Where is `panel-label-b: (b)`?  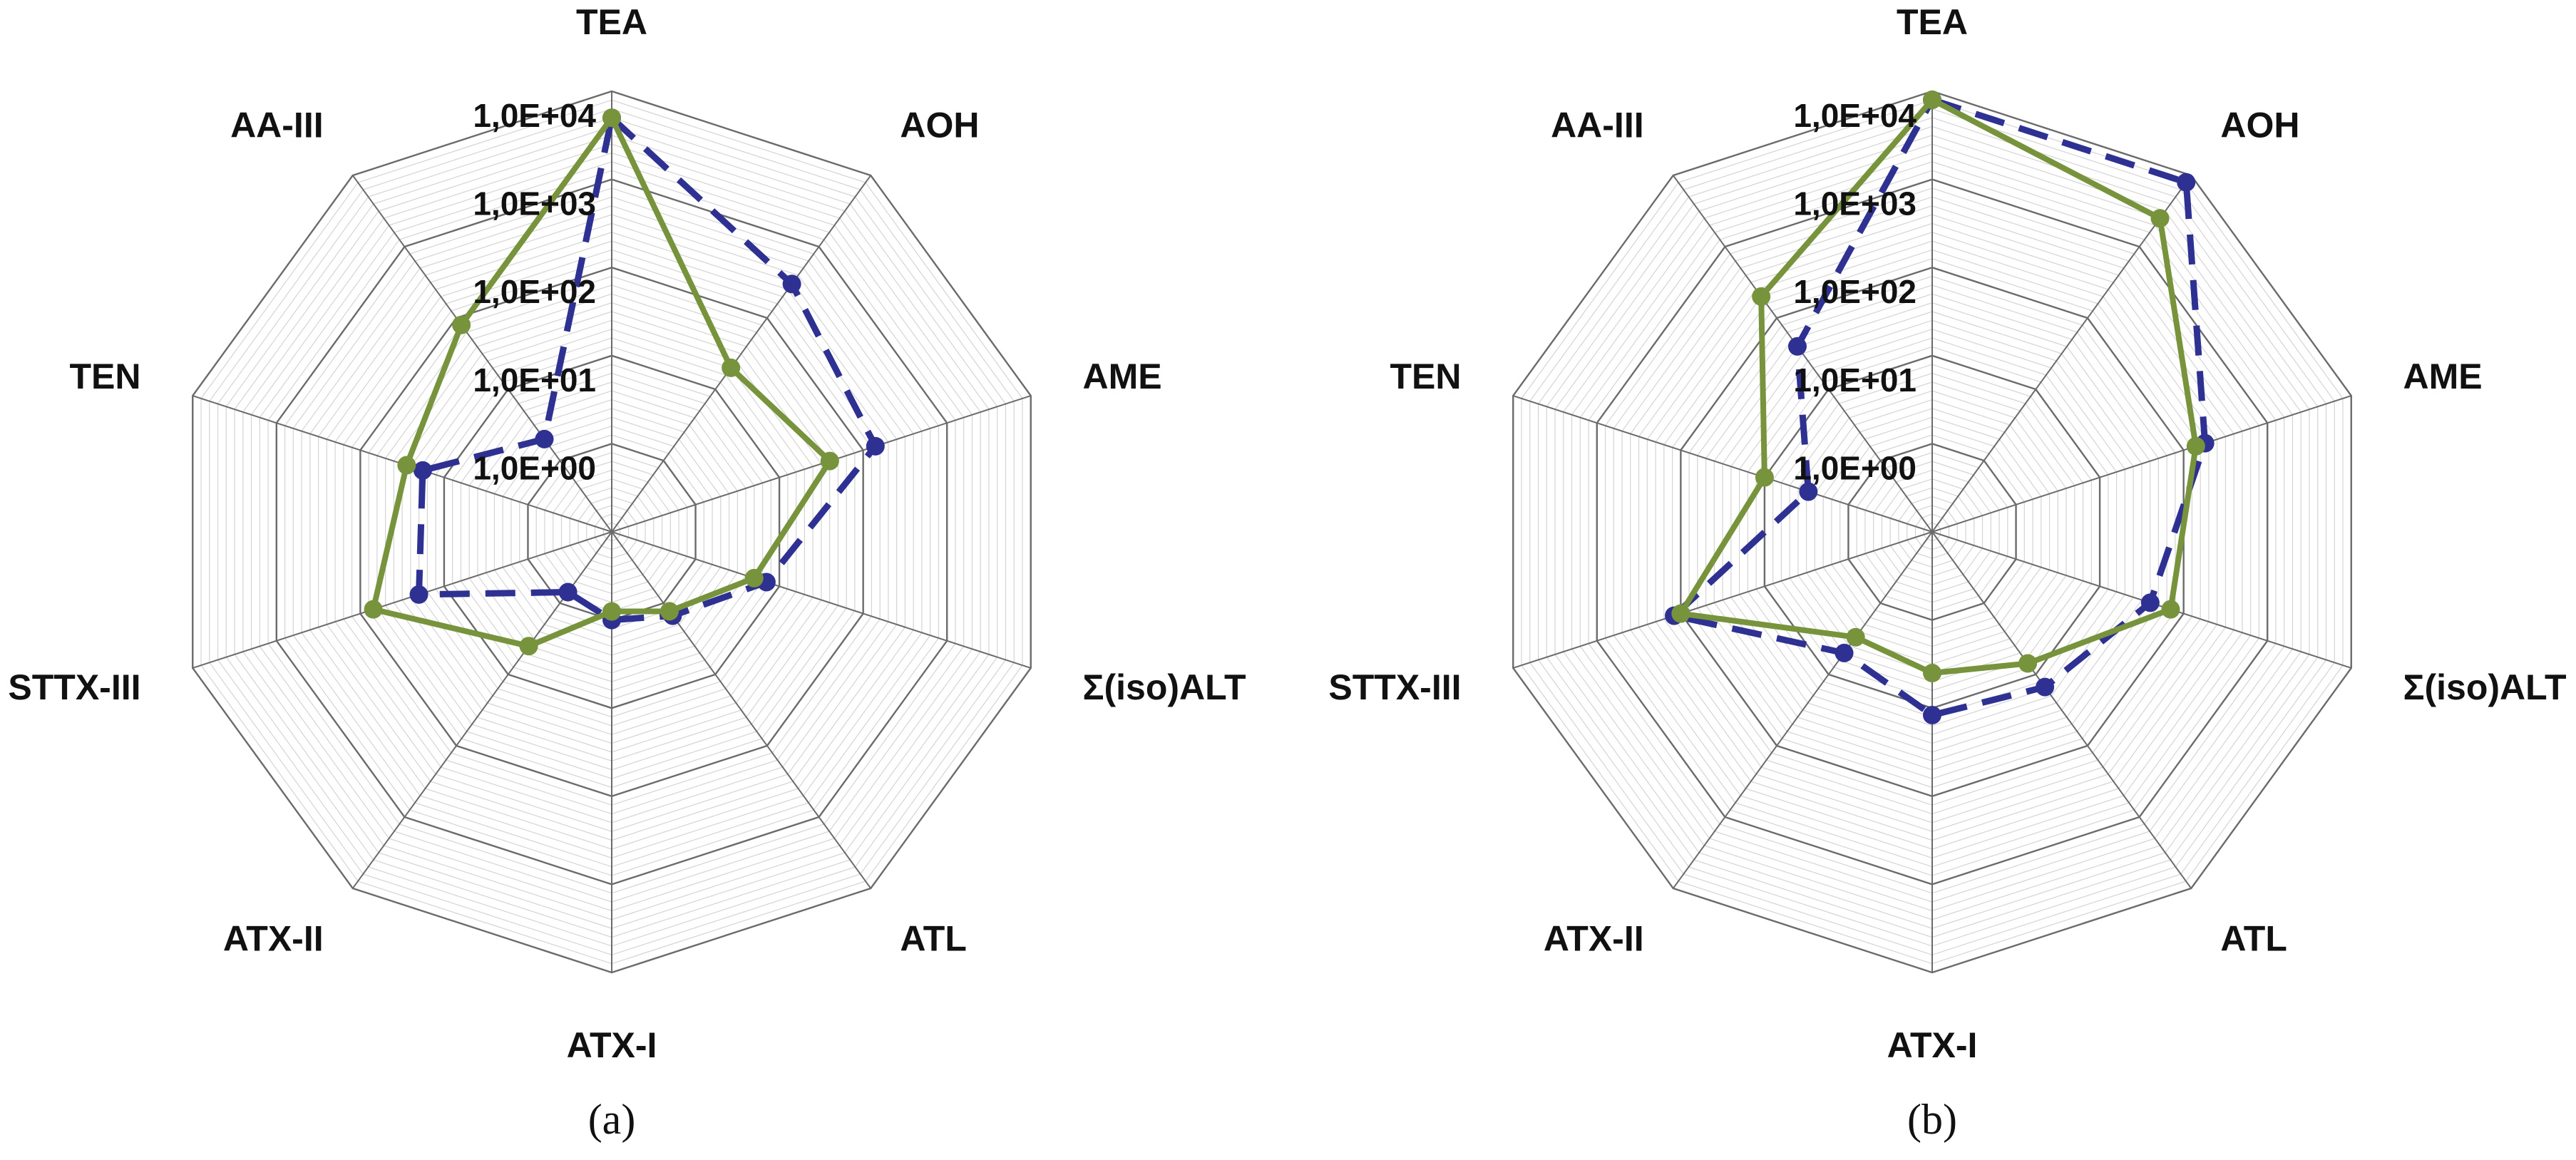 panel-label-b: (b) is located at coordinates (1932, 1119).